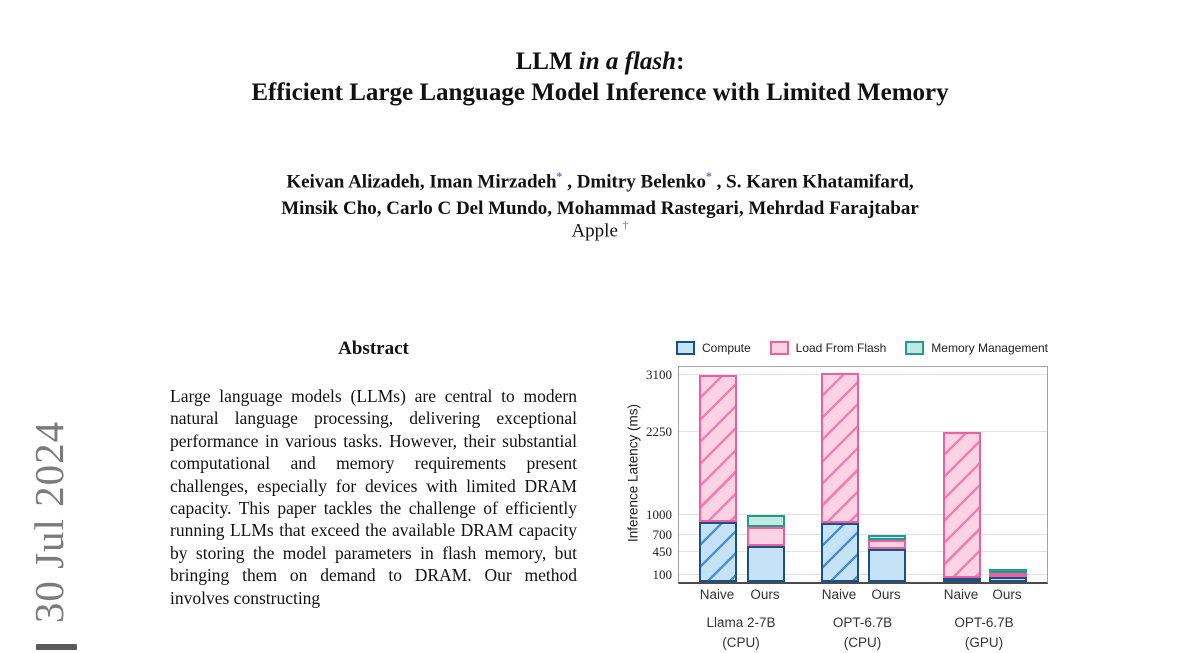  What do you see at coordinates (373, 348) in the screenshot?
I see `abstract-heading: Abstract` at bounding box center [373, 348].